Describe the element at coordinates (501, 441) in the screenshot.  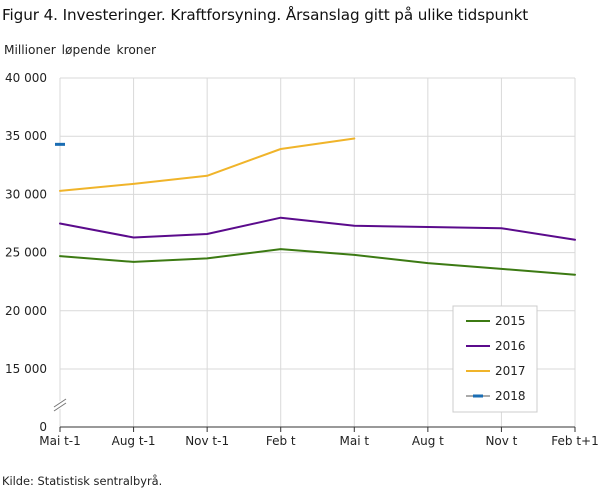
I see `x-tick-label: Nov t` at that location.